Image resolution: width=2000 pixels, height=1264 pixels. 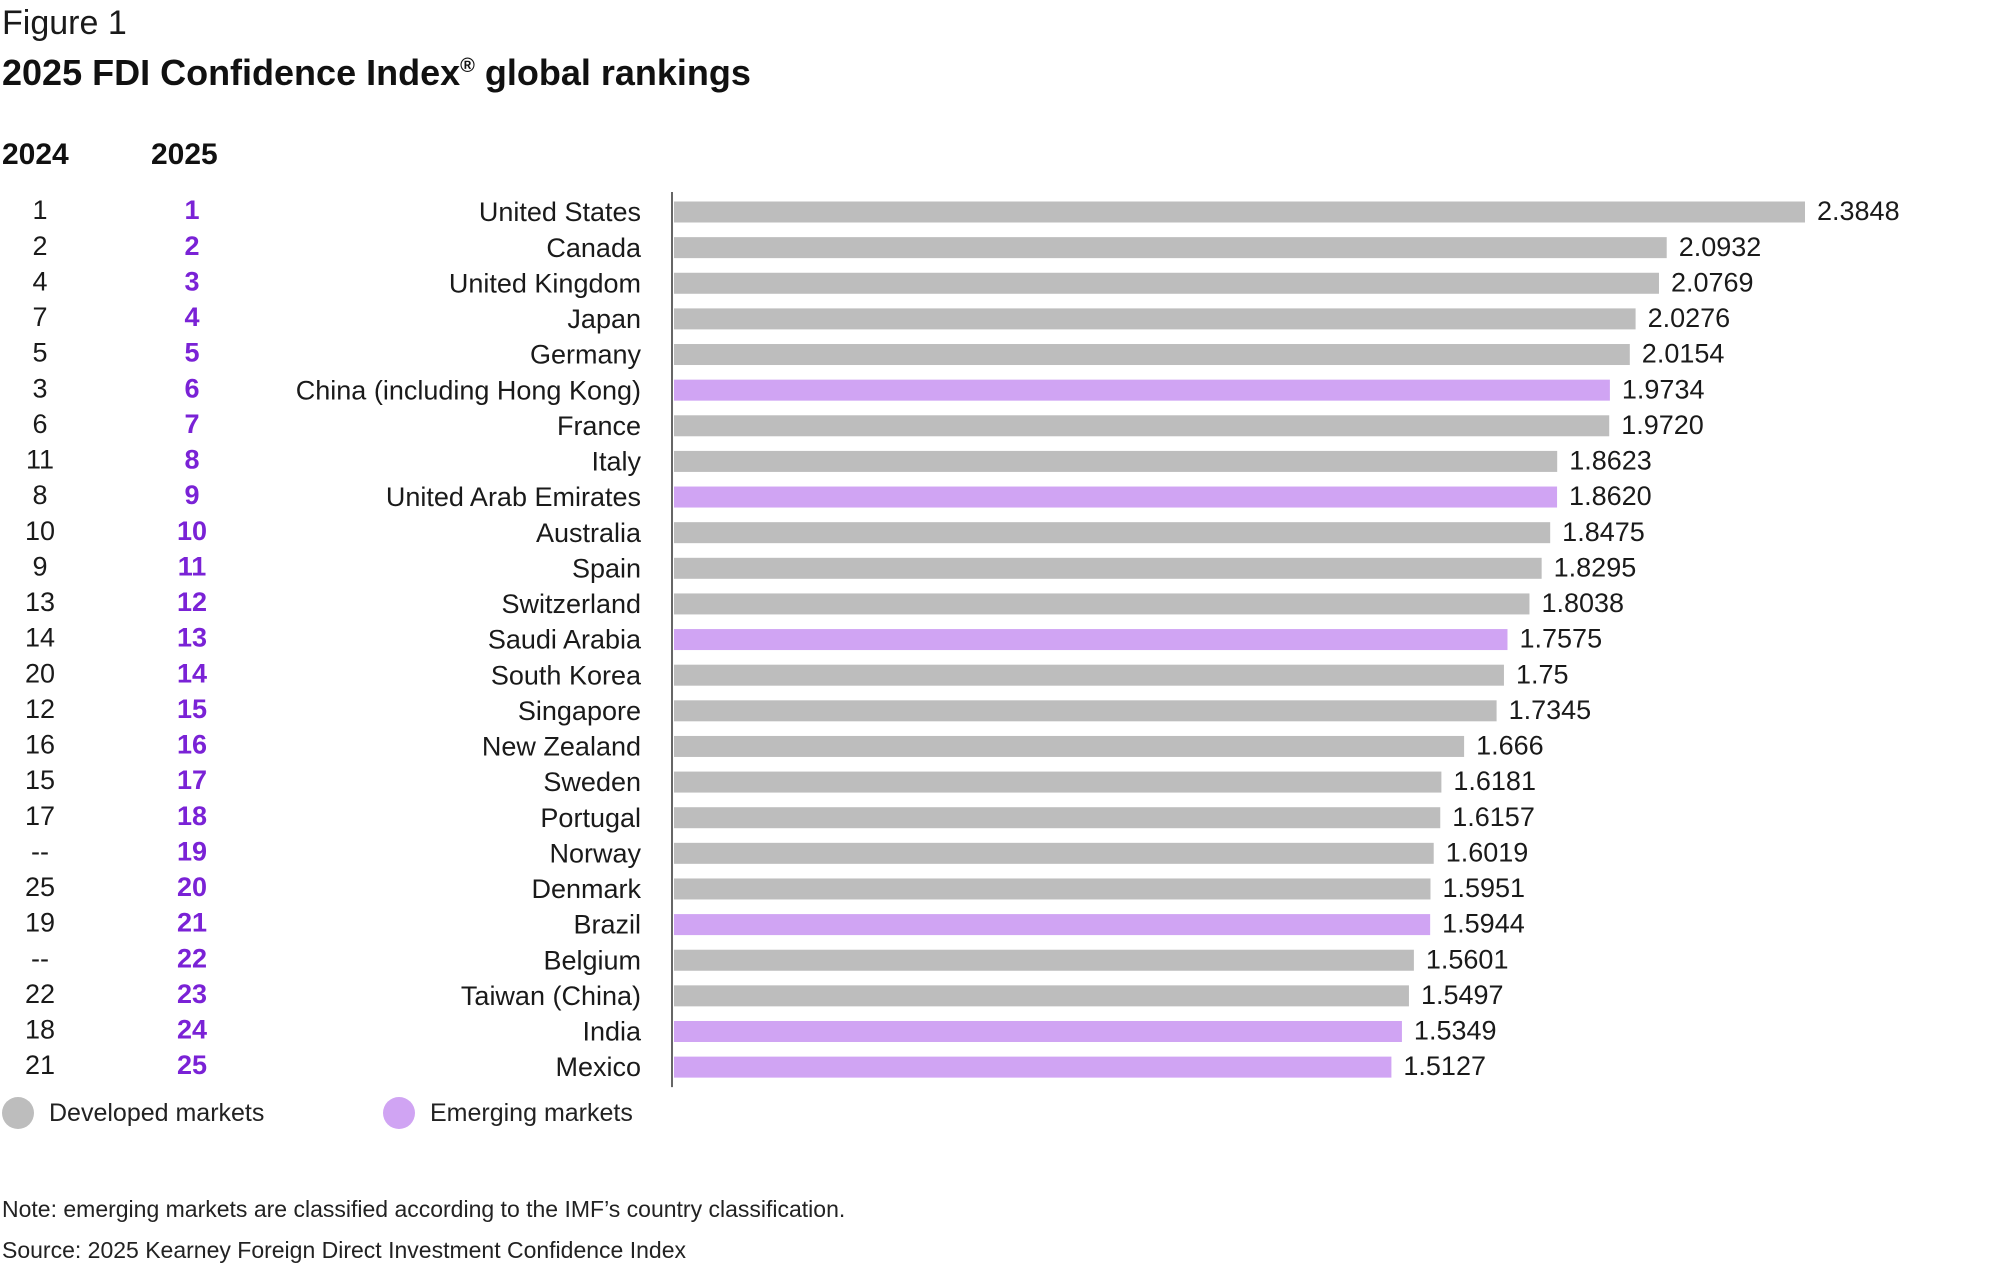 What do you see at coordinates (40, 994) in the screenshot?
I see `rank-2024: 22` at bounding box center [40, 994].